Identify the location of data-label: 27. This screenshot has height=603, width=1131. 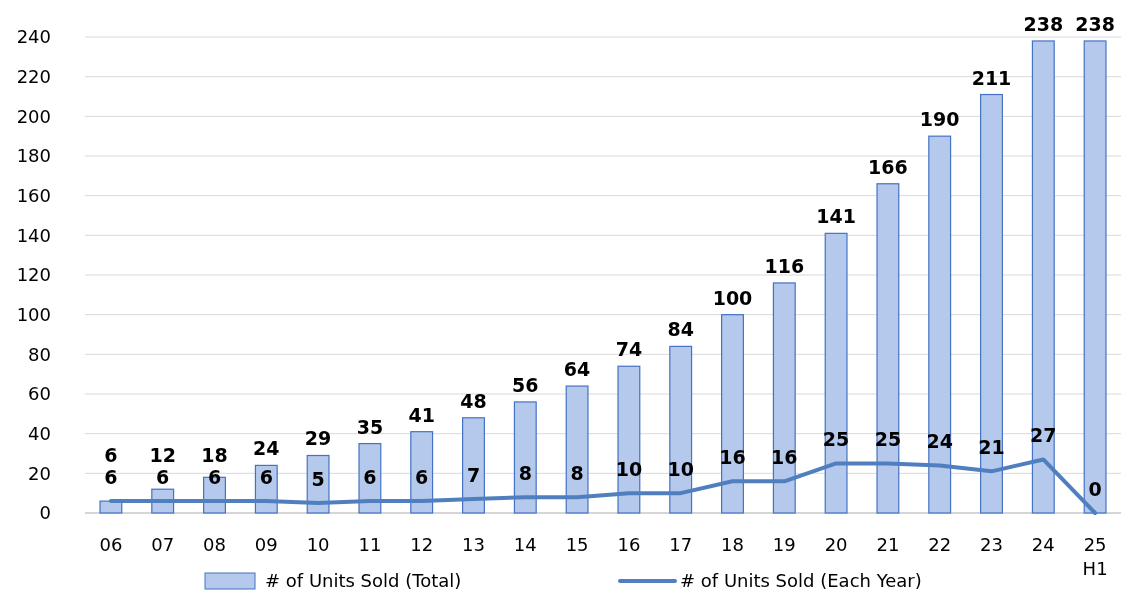
(1043, 435).